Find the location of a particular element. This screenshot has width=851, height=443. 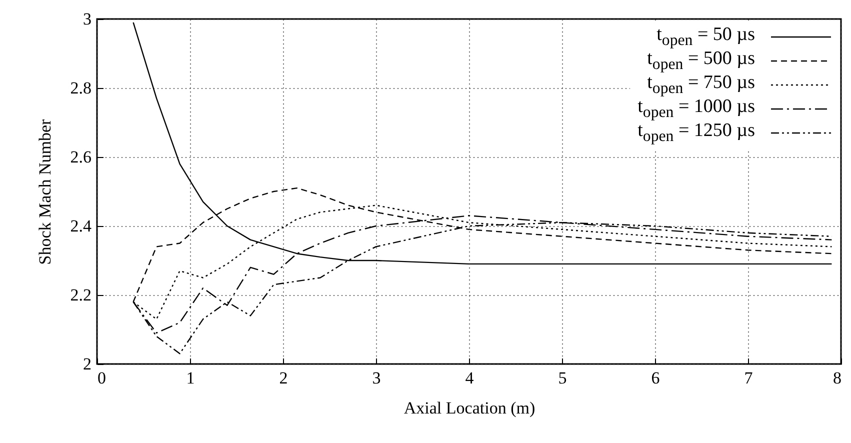

x-tick-label: 6 is located at coordinates (655, 378).